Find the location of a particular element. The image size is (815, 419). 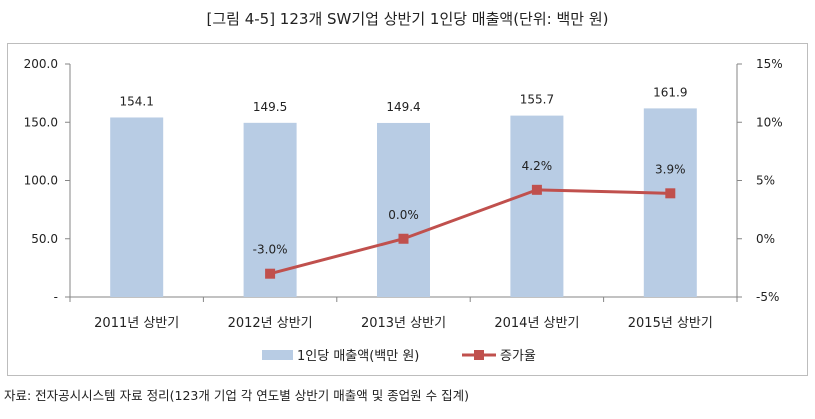

x-tick-label: 2013년 상반기 is located at coordinates (403, 323).